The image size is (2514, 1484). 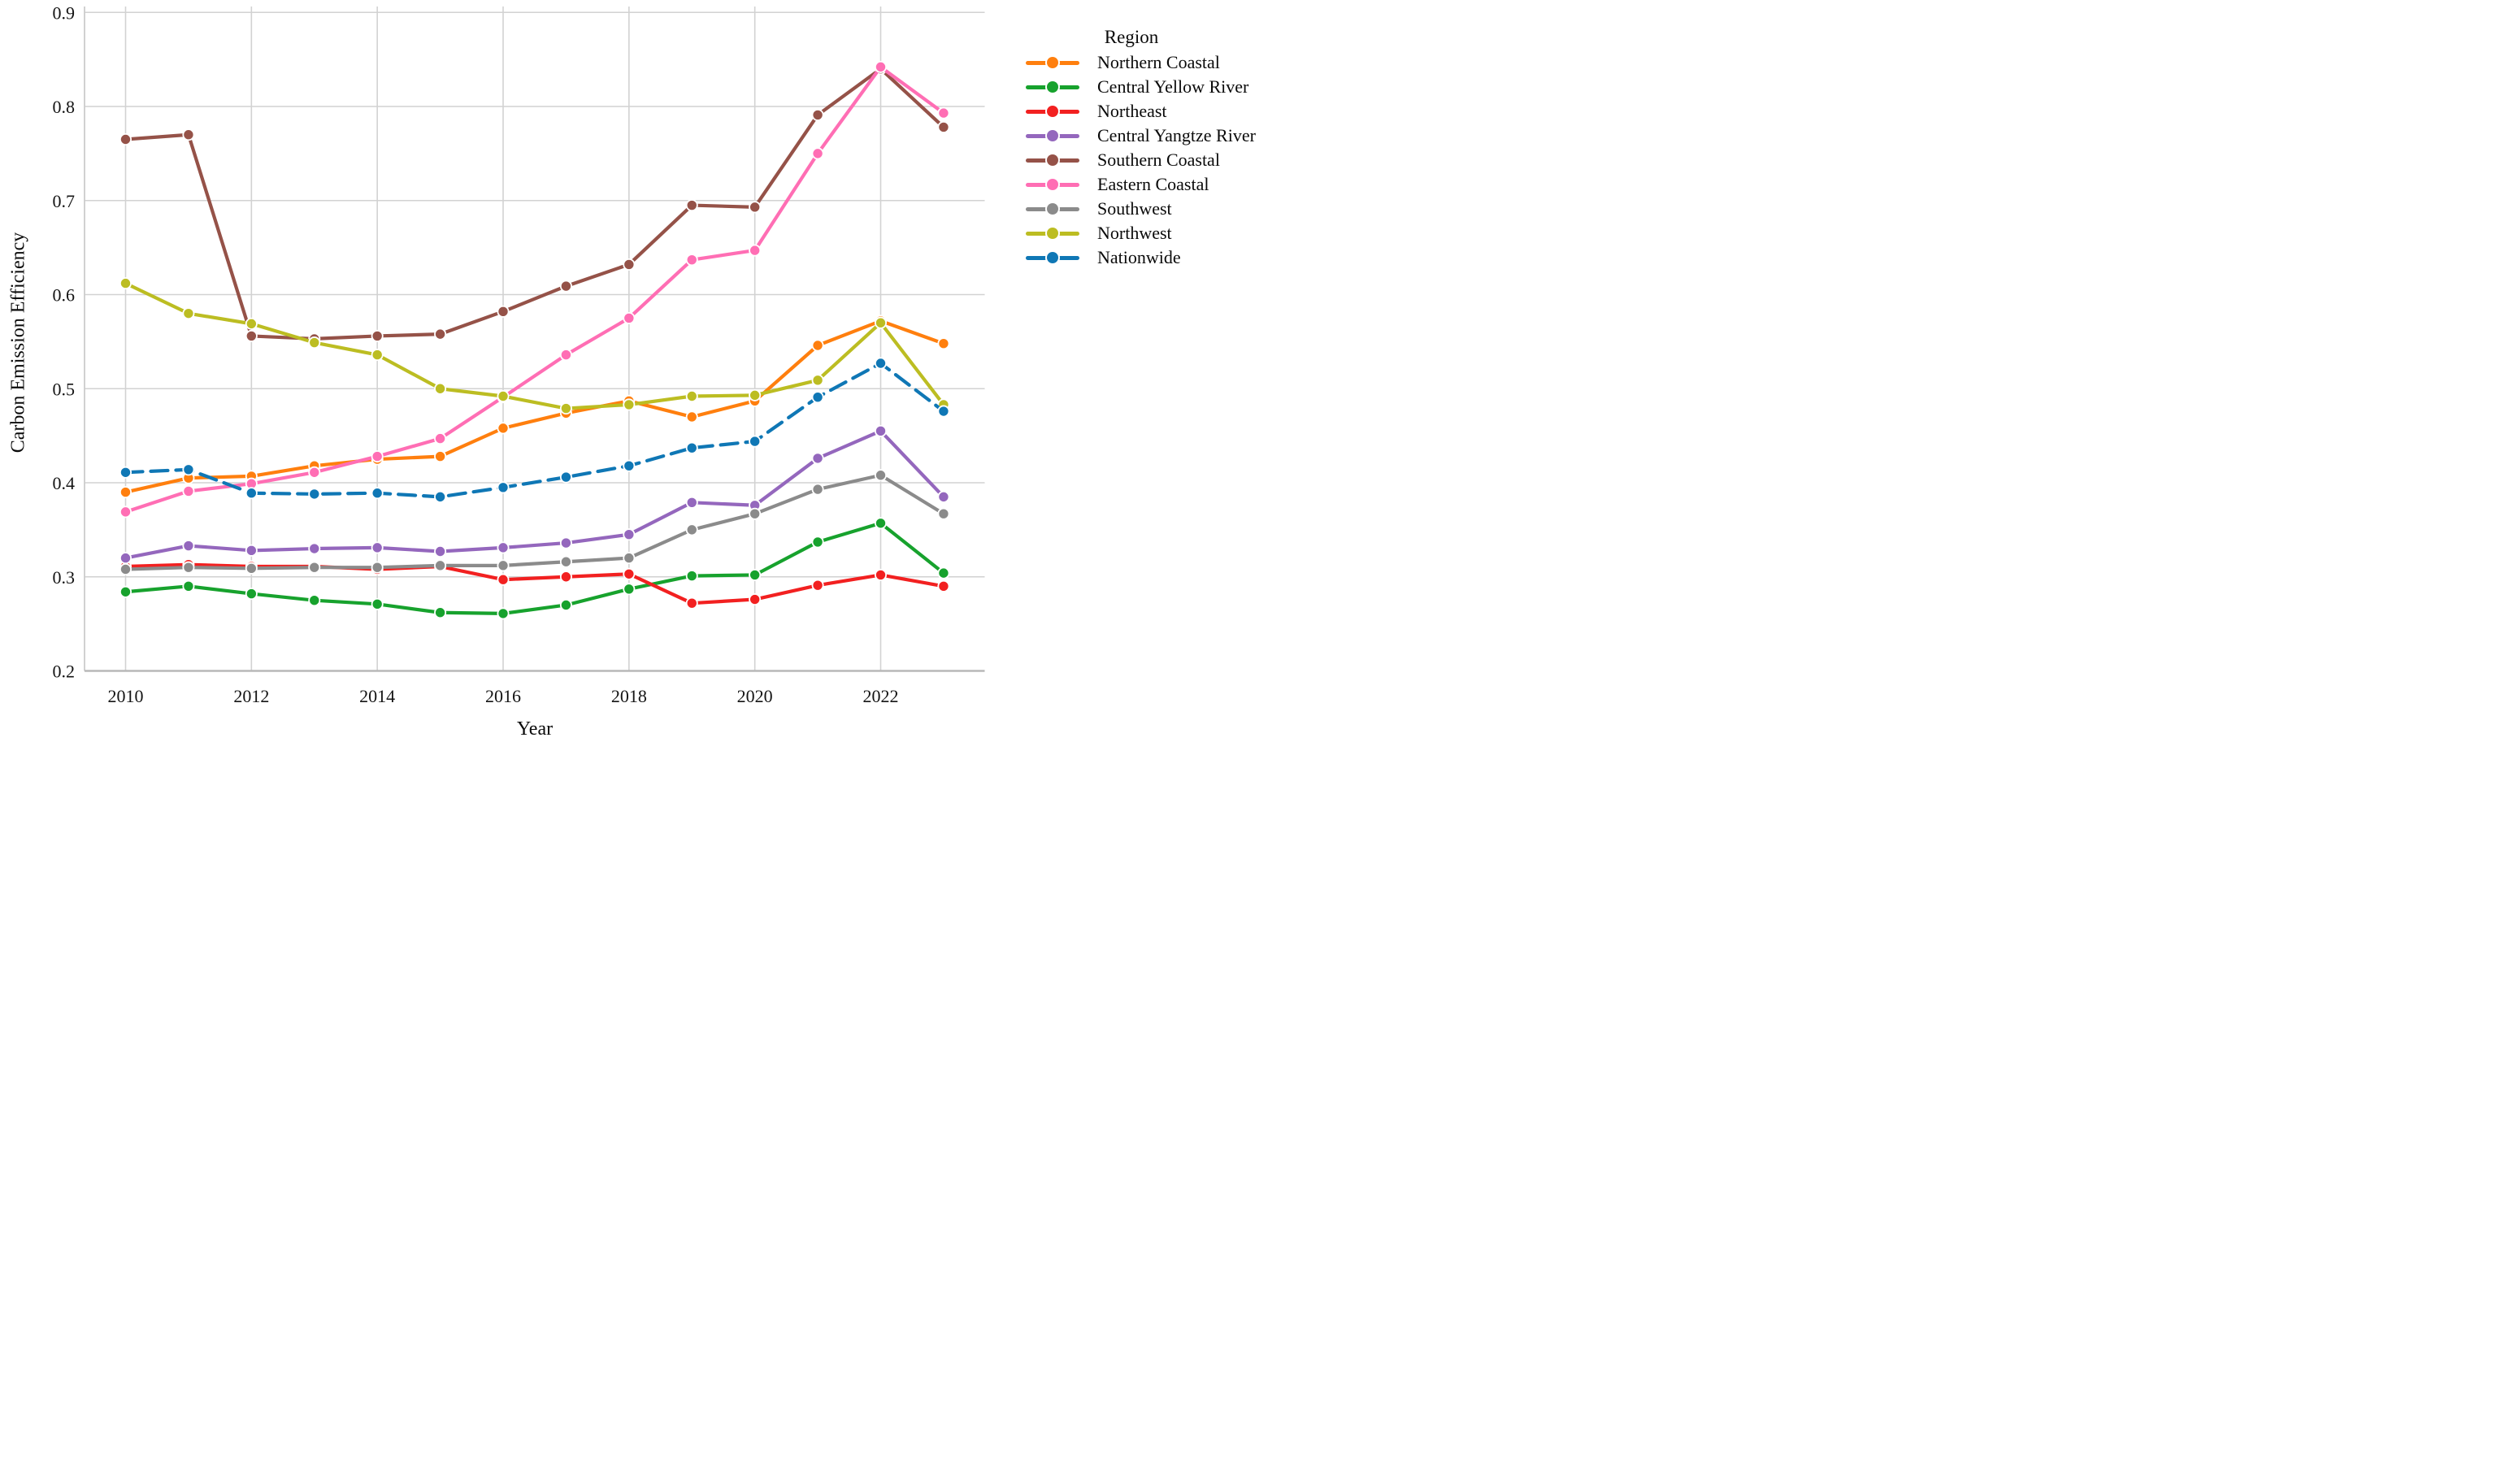 I want to click on legend-label: Southwest, so click(x=1134, y=208).